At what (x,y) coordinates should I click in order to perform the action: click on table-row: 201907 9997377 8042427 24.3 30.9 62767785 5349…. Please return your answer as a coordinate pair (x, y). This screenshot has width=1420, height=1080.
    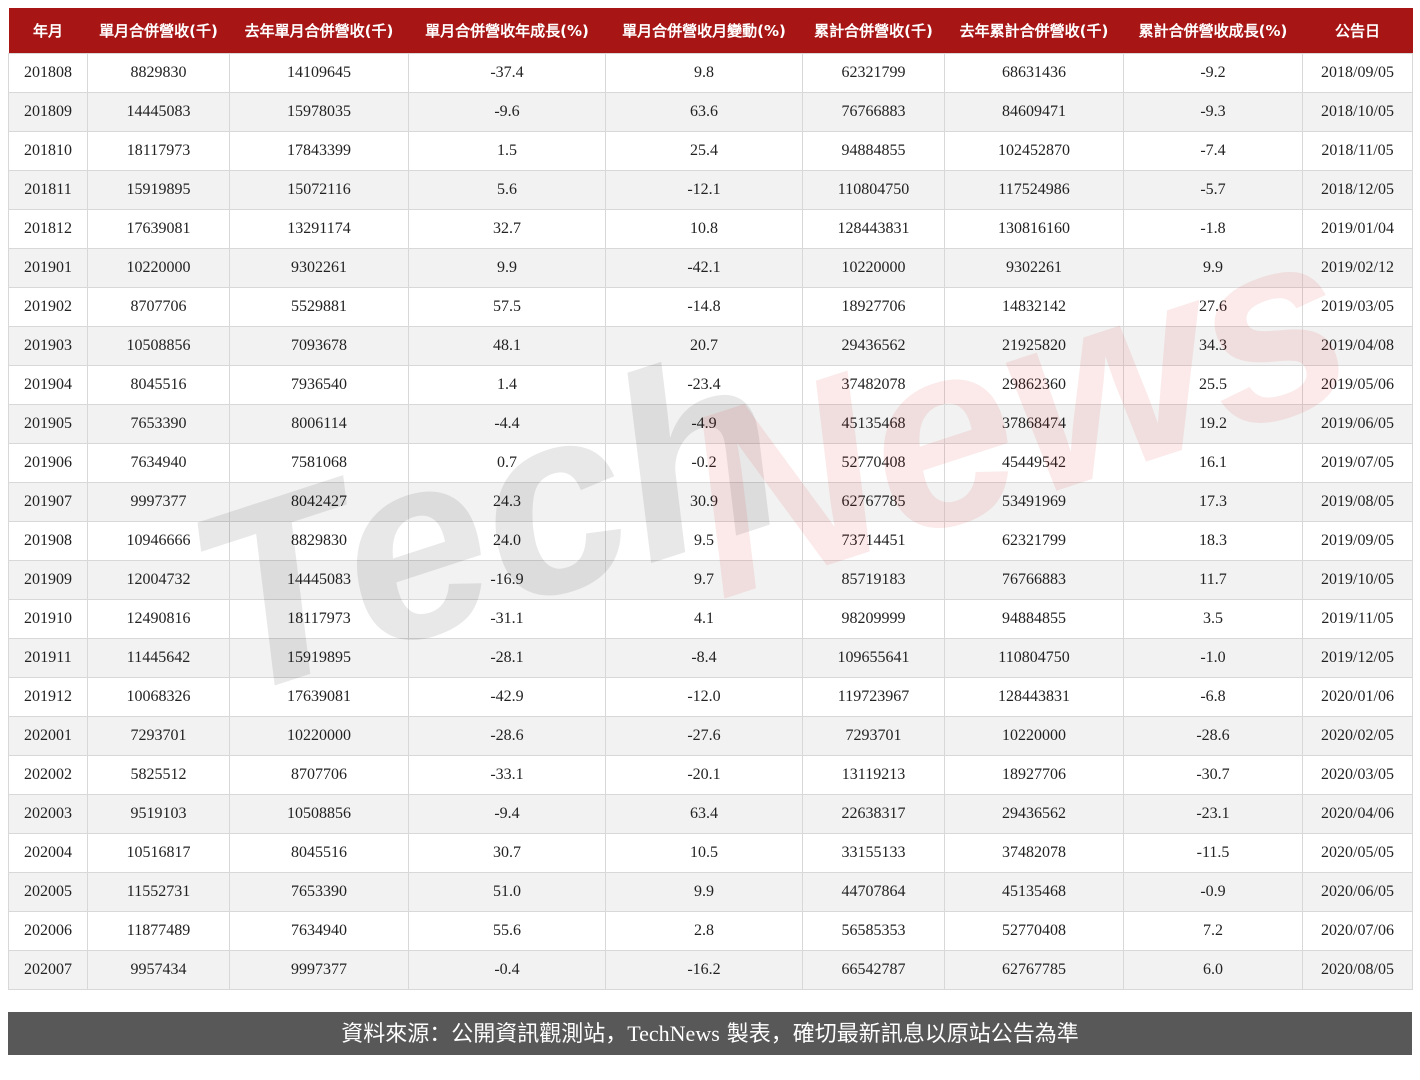
    Looking at the image, I should click on (710, 502).